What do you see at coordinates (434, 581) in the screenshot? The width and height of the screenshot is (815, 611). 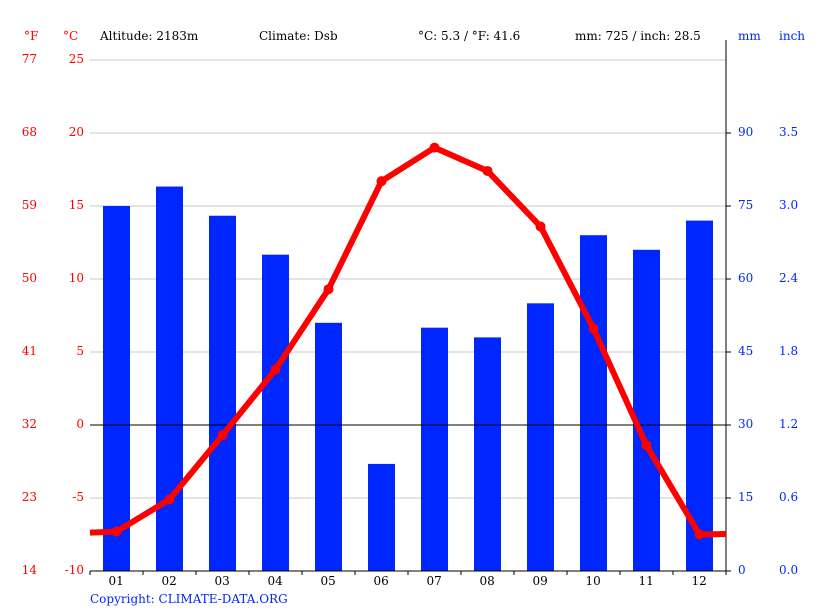 I see `month-label: 07` at bounding box center [434, 581].